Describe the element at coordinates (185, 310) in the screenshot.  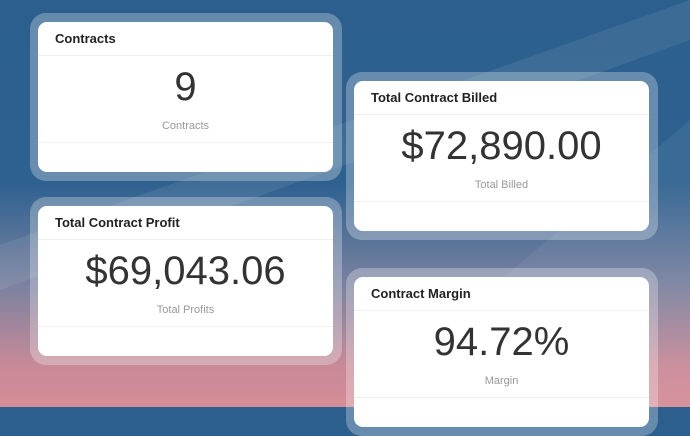
I see `widget-label: Total Profits` at that location.